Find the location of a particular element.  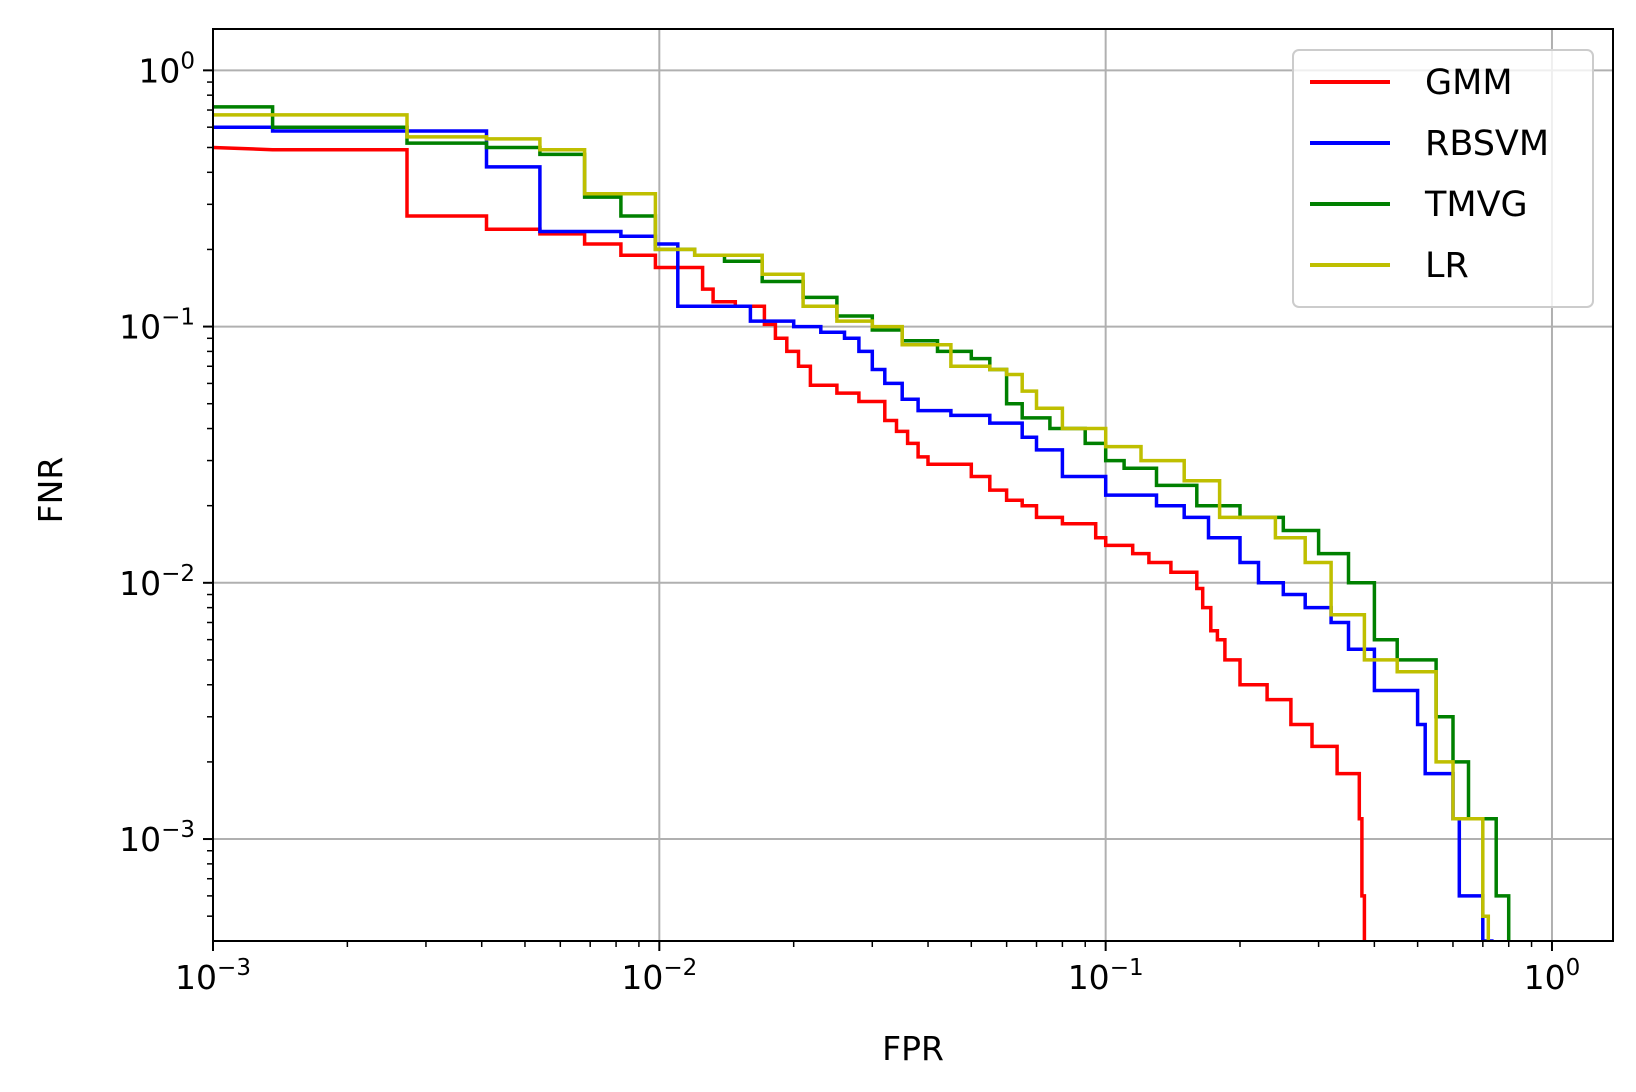

y-tick-label: 10⁻¹ is located at coordinates (157, 326).